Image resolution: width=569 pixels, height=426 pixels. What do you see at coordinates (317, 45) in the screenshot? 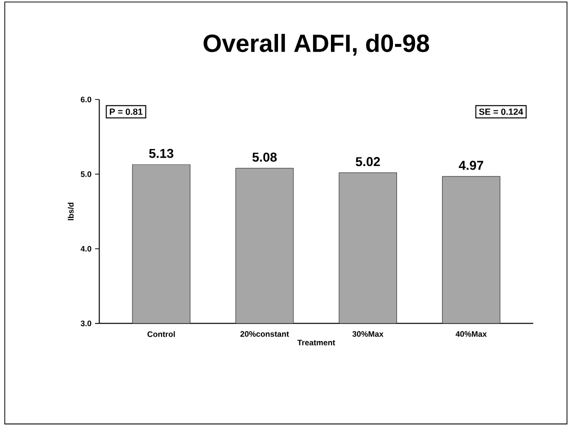
I see `chart-title: Overall ADFI, d0-98` at bounding box center [317, 45].